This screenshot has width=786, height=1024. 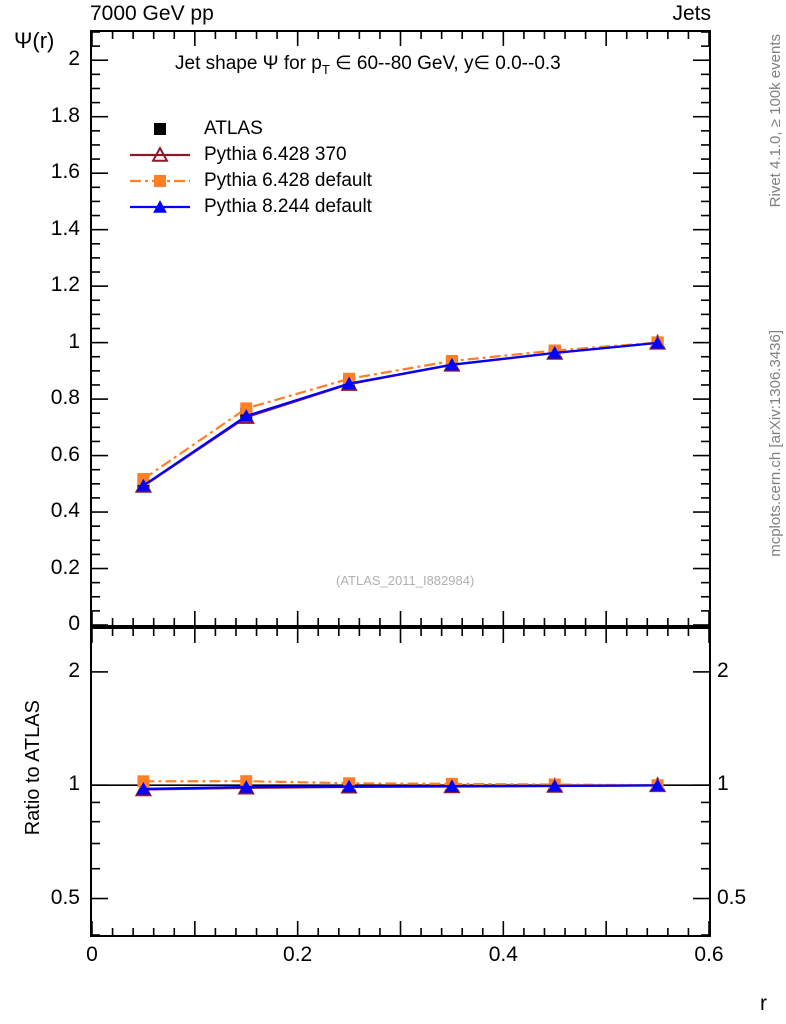 What do you see at coordinates (288, 180) in the screenshot?
I see `legend-label: Pythia 6.428 default` at bounding box center [288, 180].